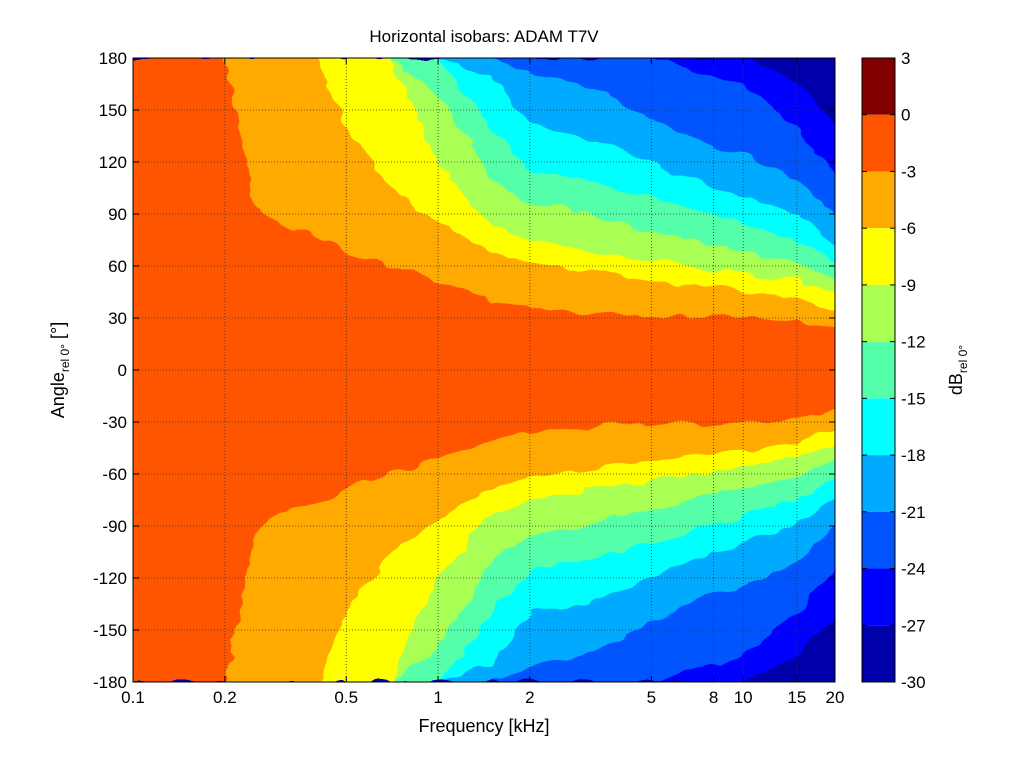 This screenshot has width=1024, height=767. Describe the element at coordinates (796, 697) in the screenshot. I see `x-tick-label: 15` at that location.